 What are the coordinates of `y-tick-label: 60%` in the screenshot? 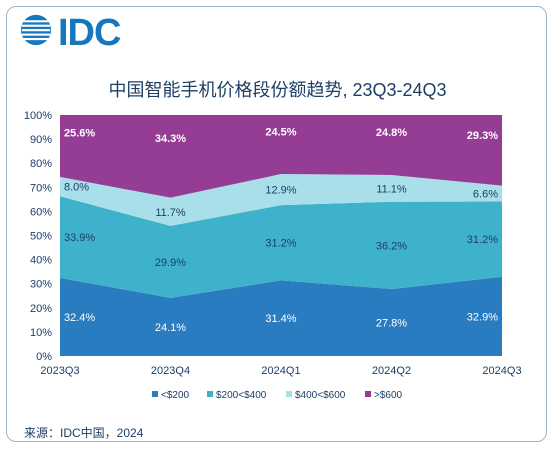 It's located at (41, 212).